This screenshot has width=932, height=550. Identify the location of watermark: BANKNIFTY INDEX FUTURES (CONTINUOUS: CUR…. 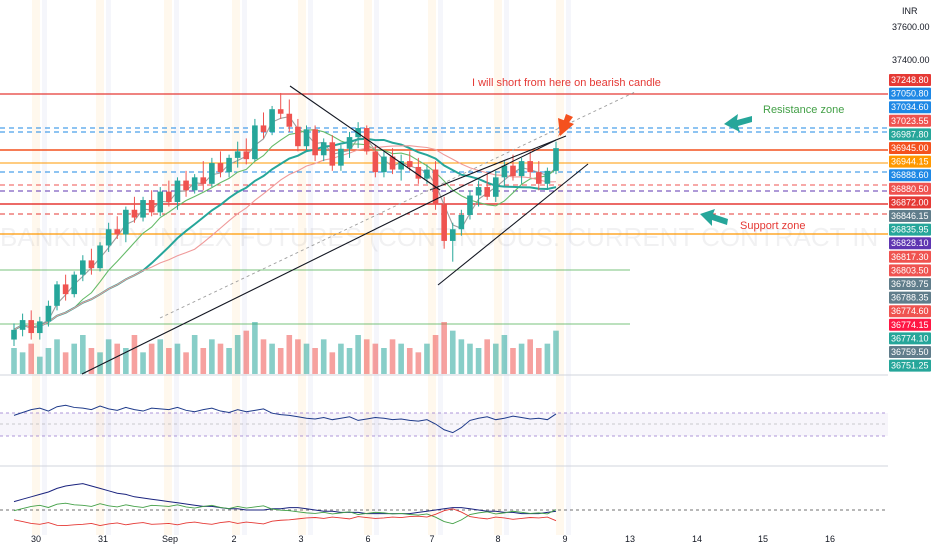
(466, 237).